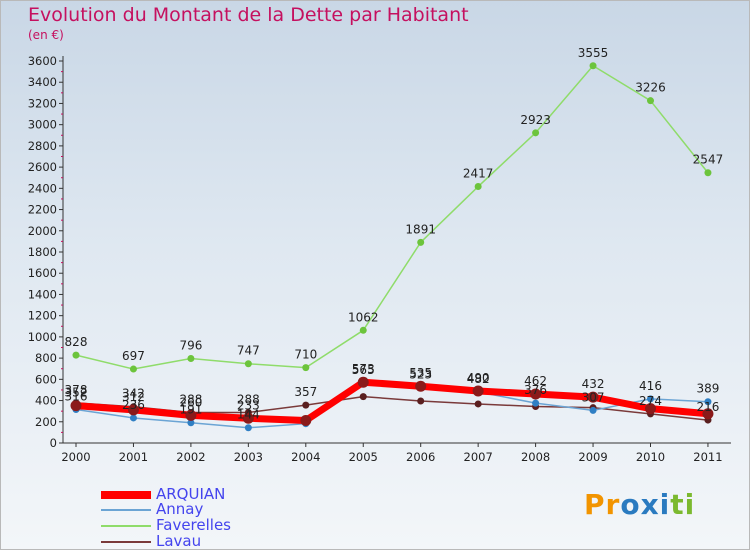 This screenshot has width=750, height=550. I want to click on logo-letter: r, so click(613, 504).